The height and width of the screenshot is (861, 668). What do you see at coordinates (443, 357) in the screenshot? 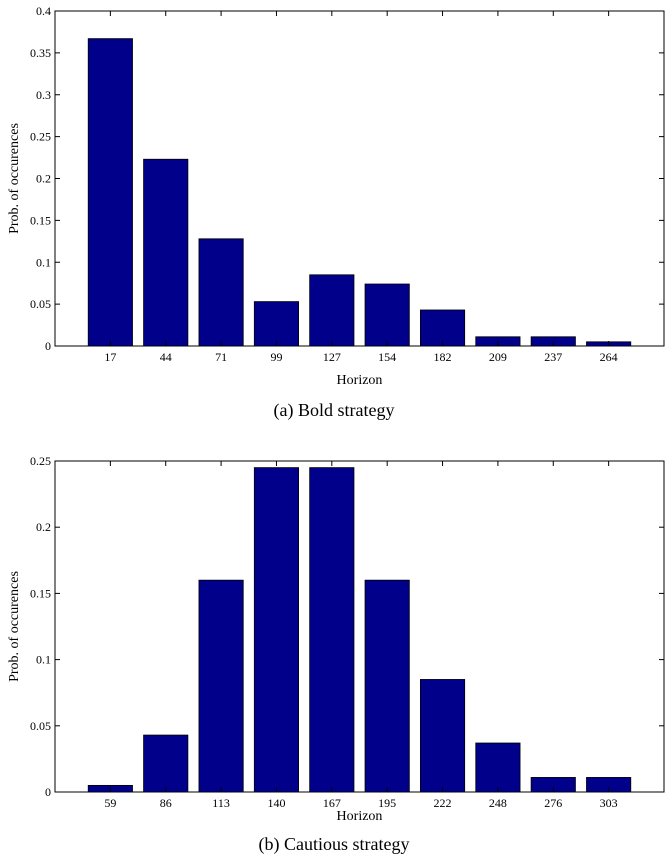
I see `x-tick-label: 182` at bounding box center [443, 357].